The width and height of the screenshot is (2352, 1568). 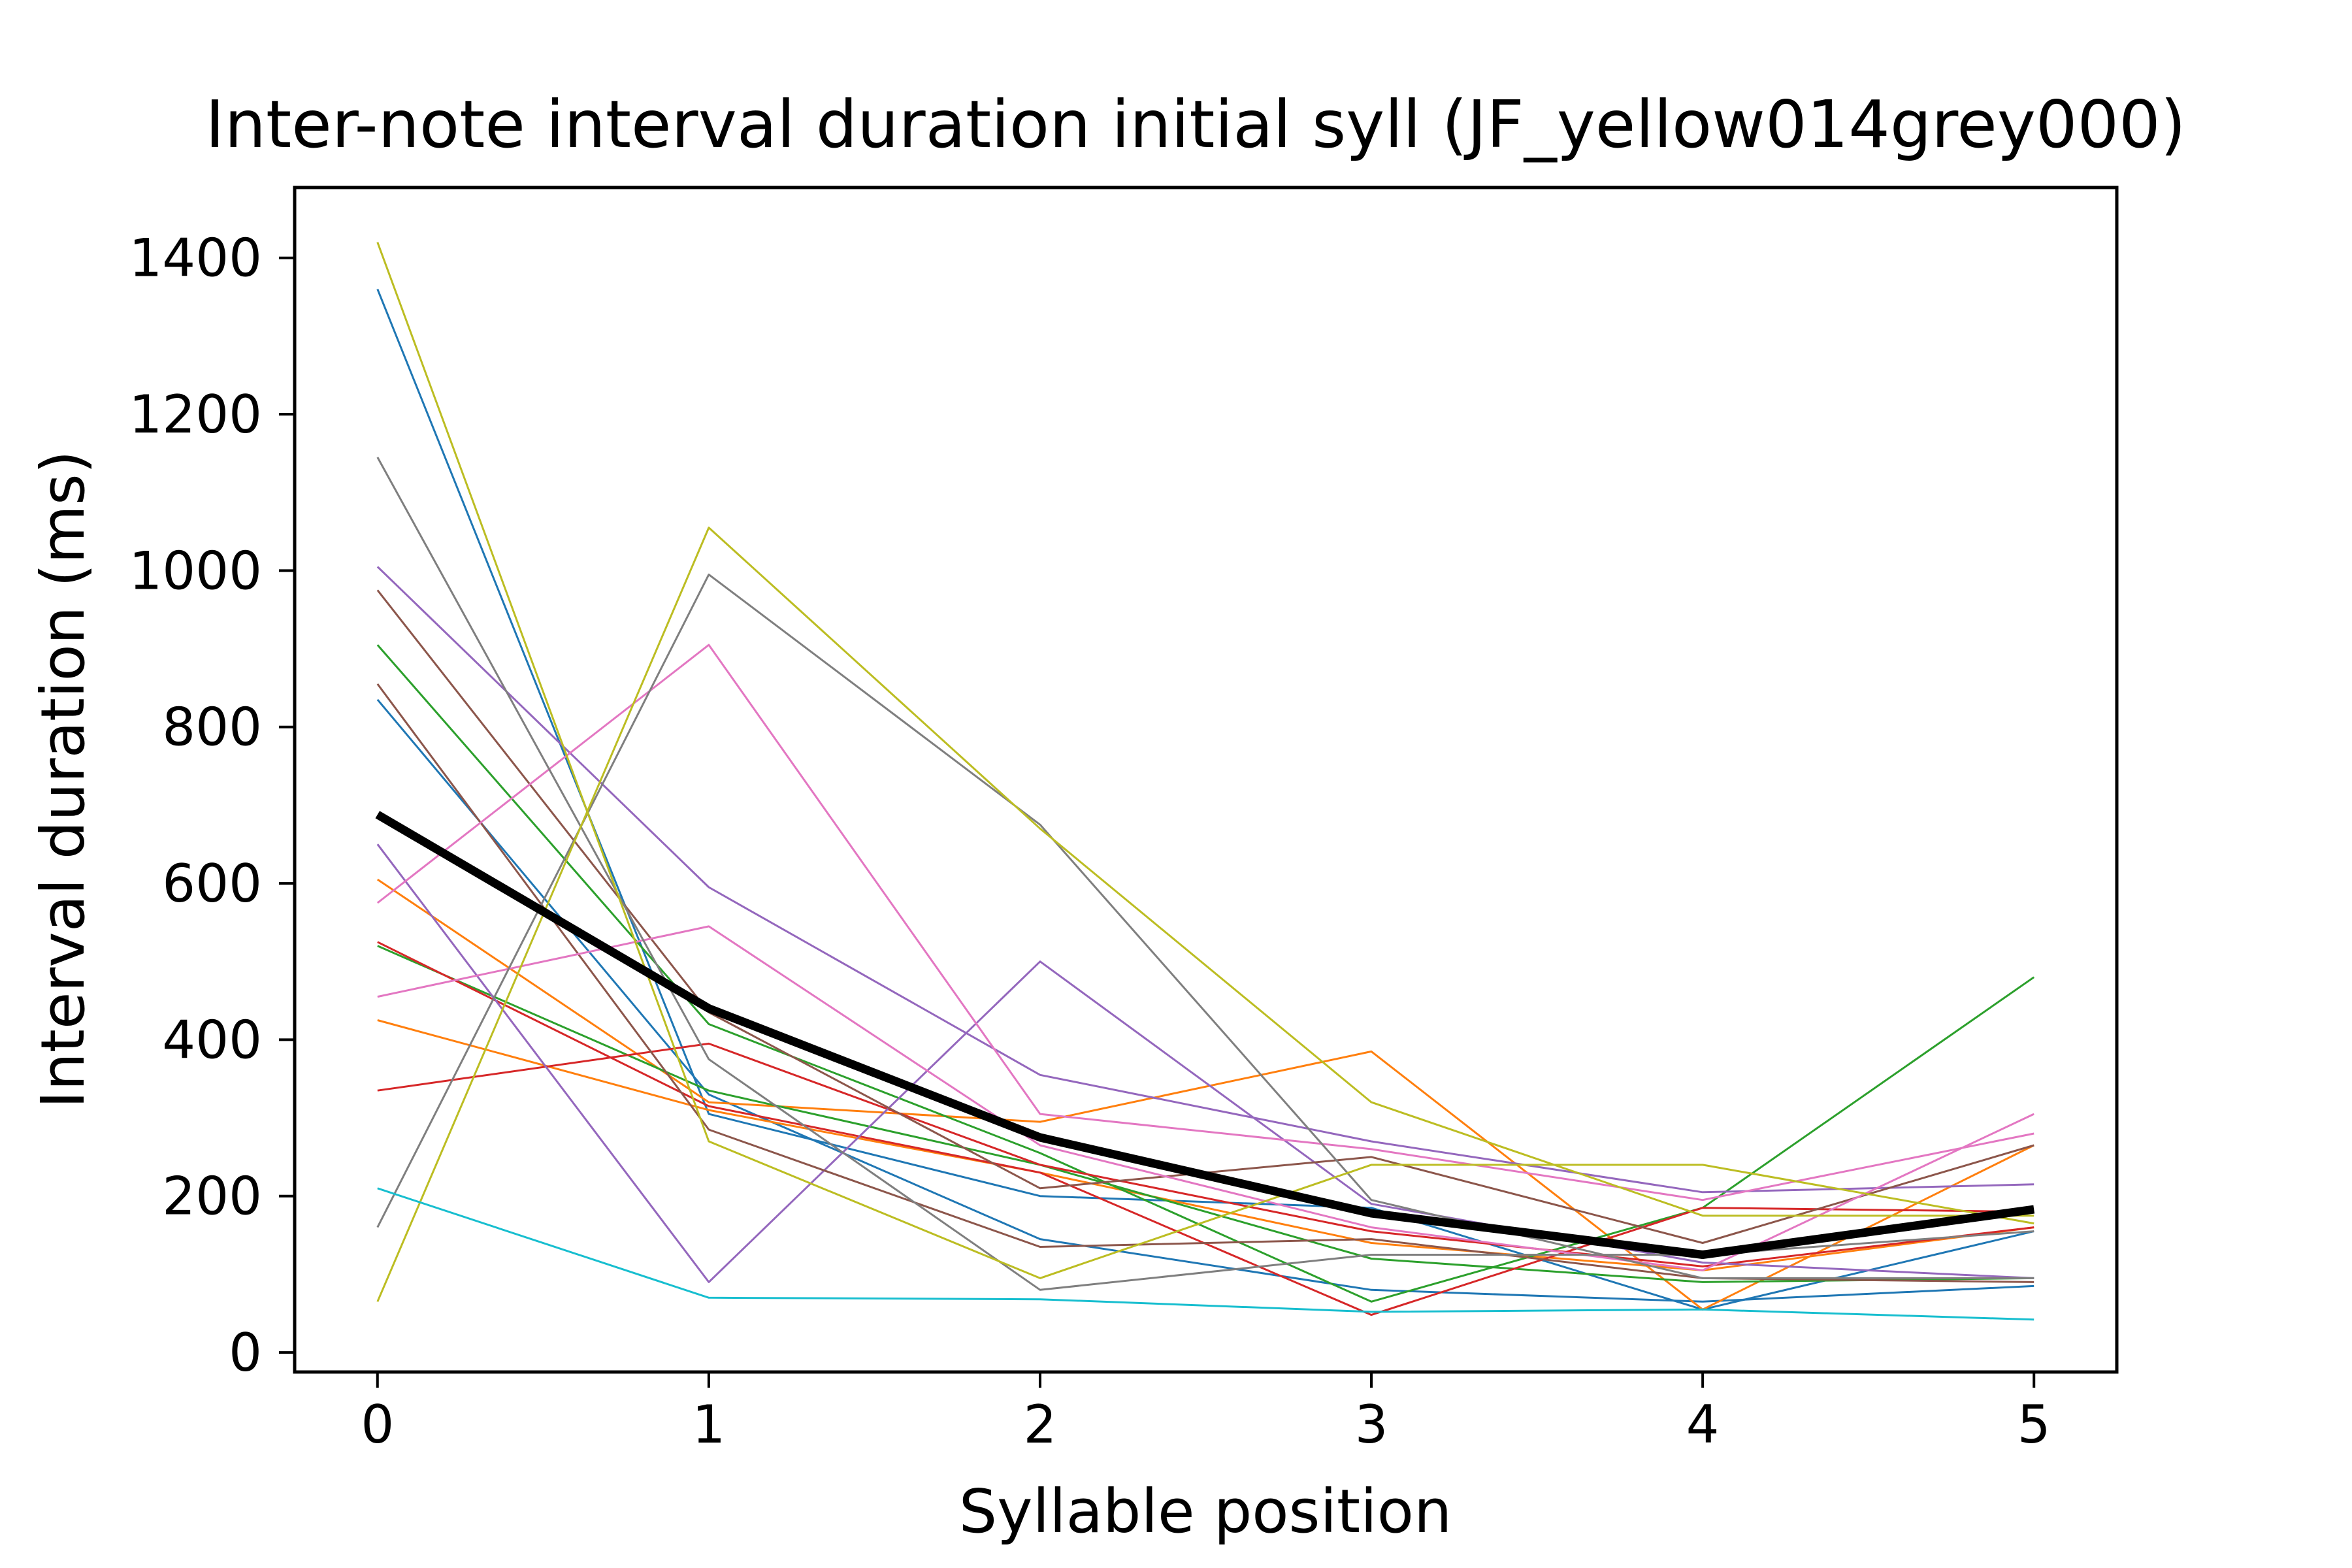 What do you see at coordinates (212, 1196) in the screenshot?
I see `y-tick-label: 200` at bounding box center [212, 1196].